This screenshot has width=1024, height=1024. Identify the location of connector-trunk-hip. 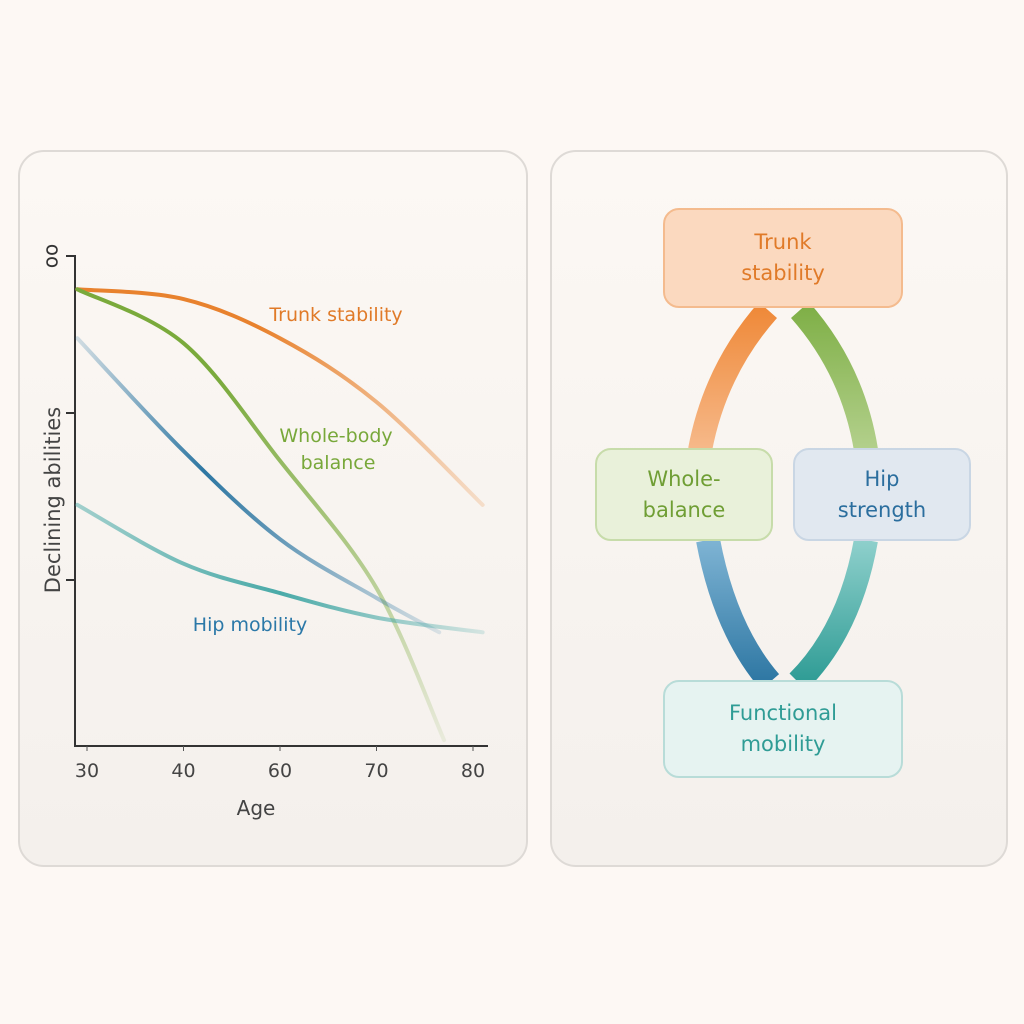
(834, 377).